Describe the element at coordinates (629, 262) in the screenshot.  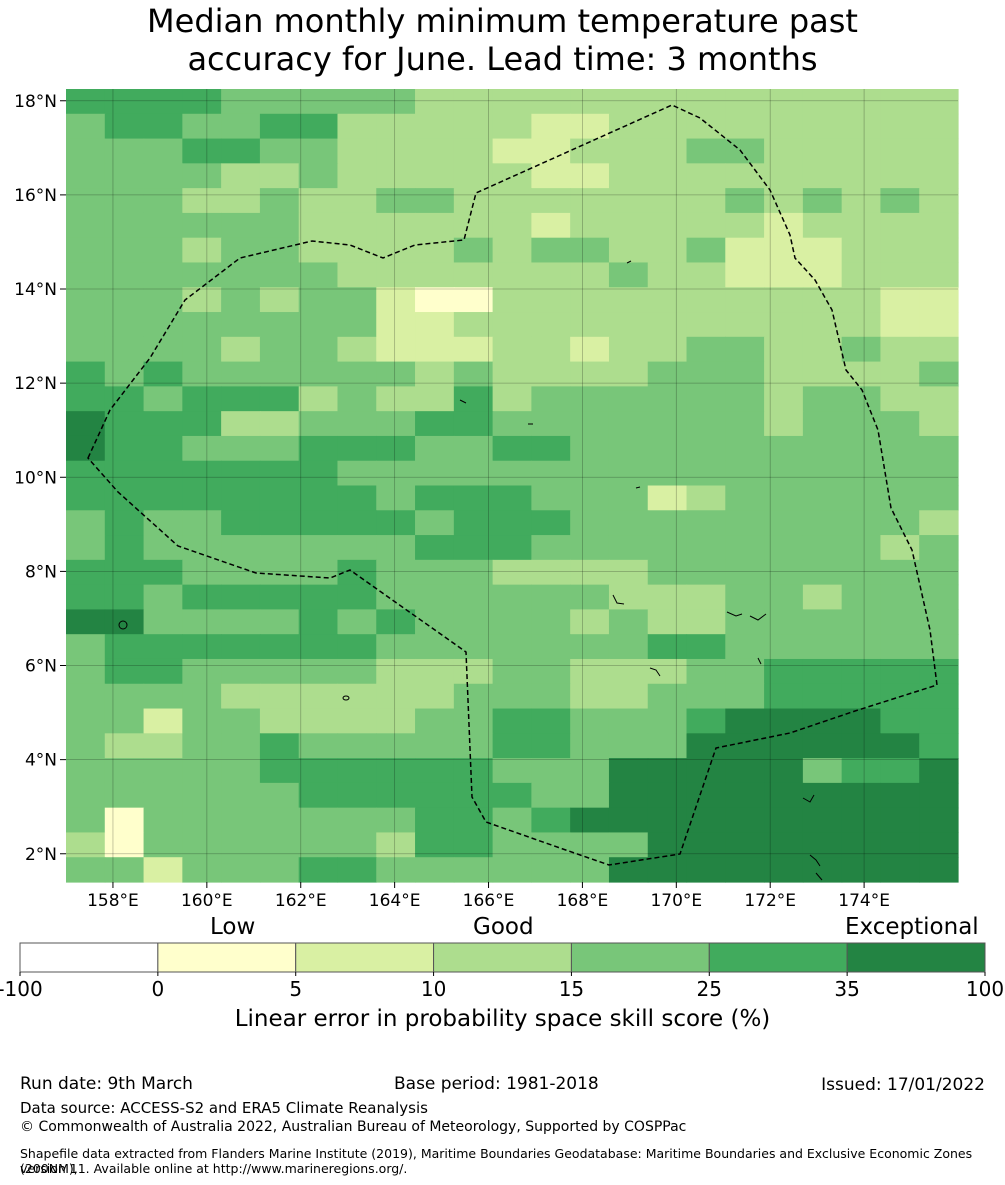
I see `island` at that location.